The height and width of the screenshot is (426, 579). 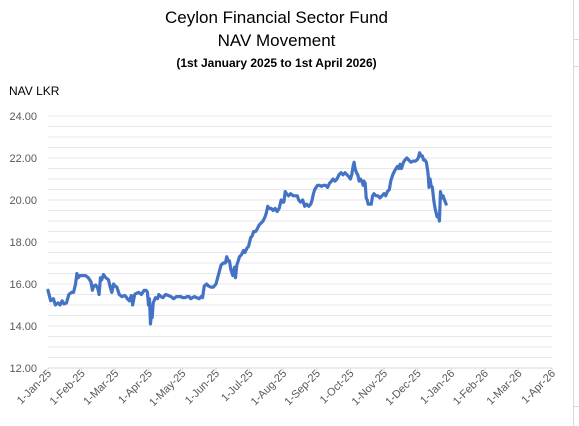 I want to click on y-tick-label: 16.00, so click(x=23, y=285).